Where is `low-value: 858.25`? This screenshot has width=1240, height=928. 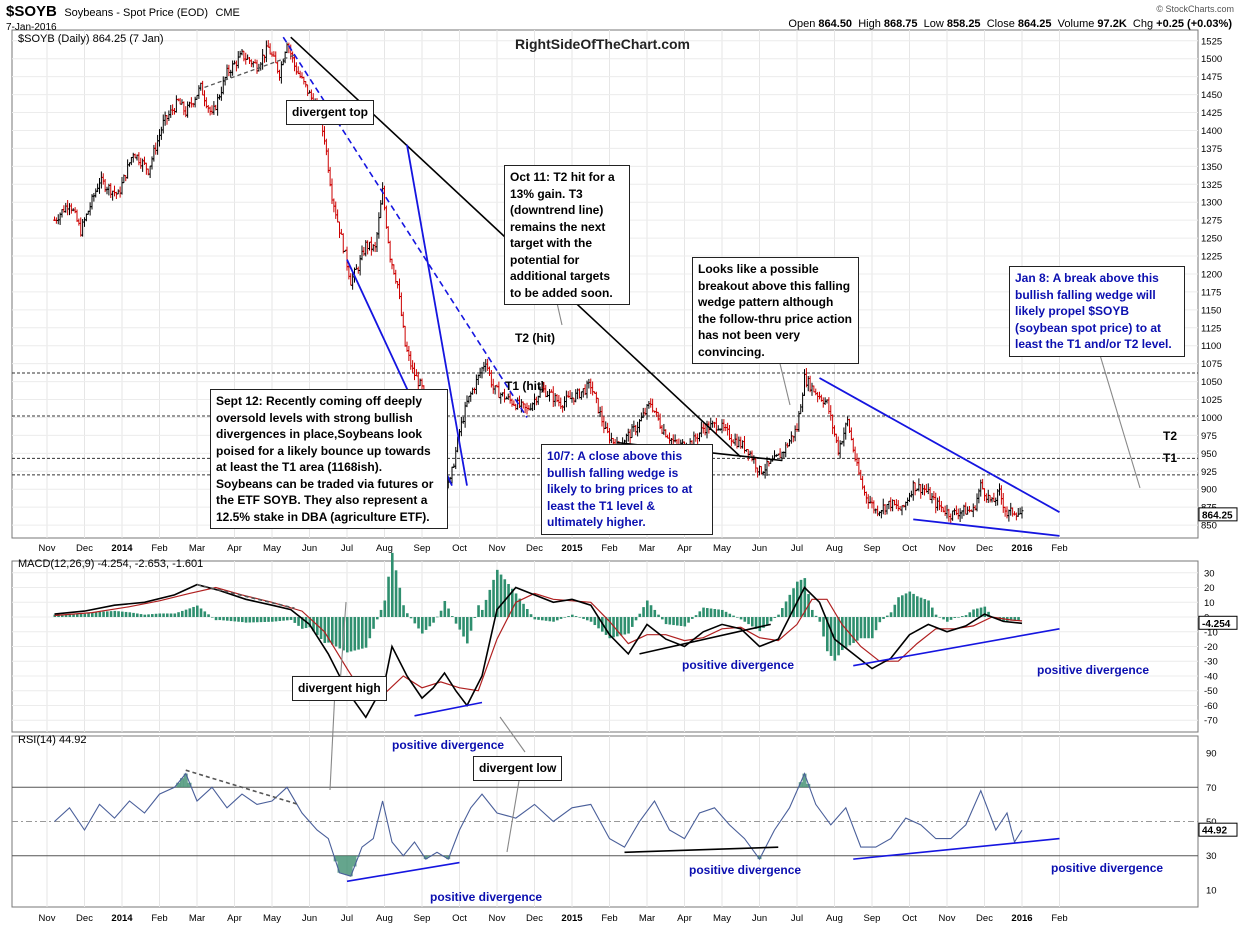
low-value: 858.25 is located at coordinates (963, 24).